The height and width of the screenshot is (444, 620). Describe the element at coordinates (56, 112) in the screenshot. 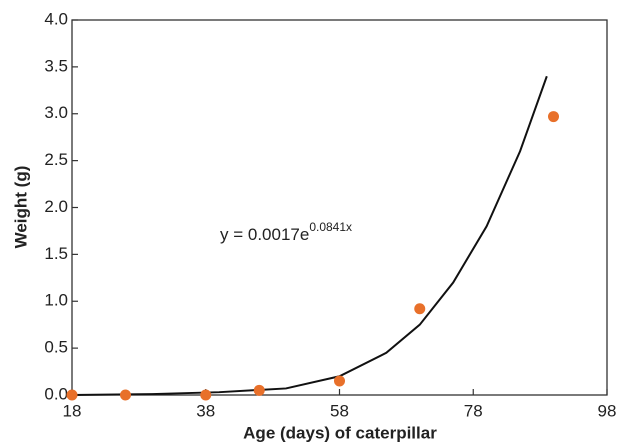

I see `y-tick-label: 3.0` at that location.